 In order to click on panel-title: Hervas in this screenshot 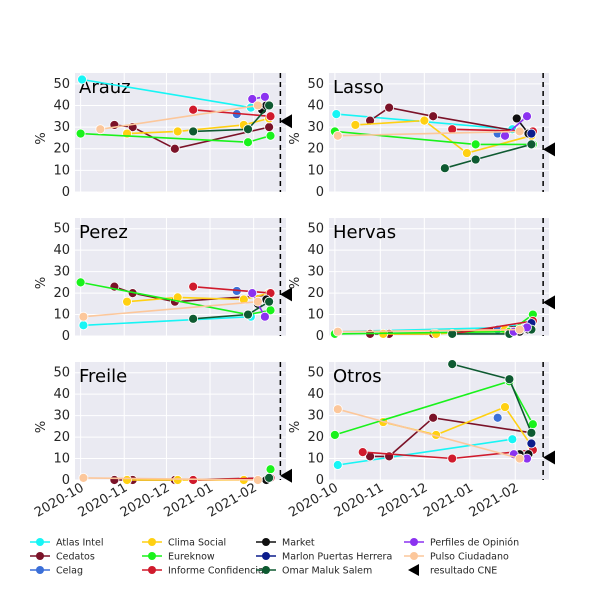, I will do `click(364, 232)`.